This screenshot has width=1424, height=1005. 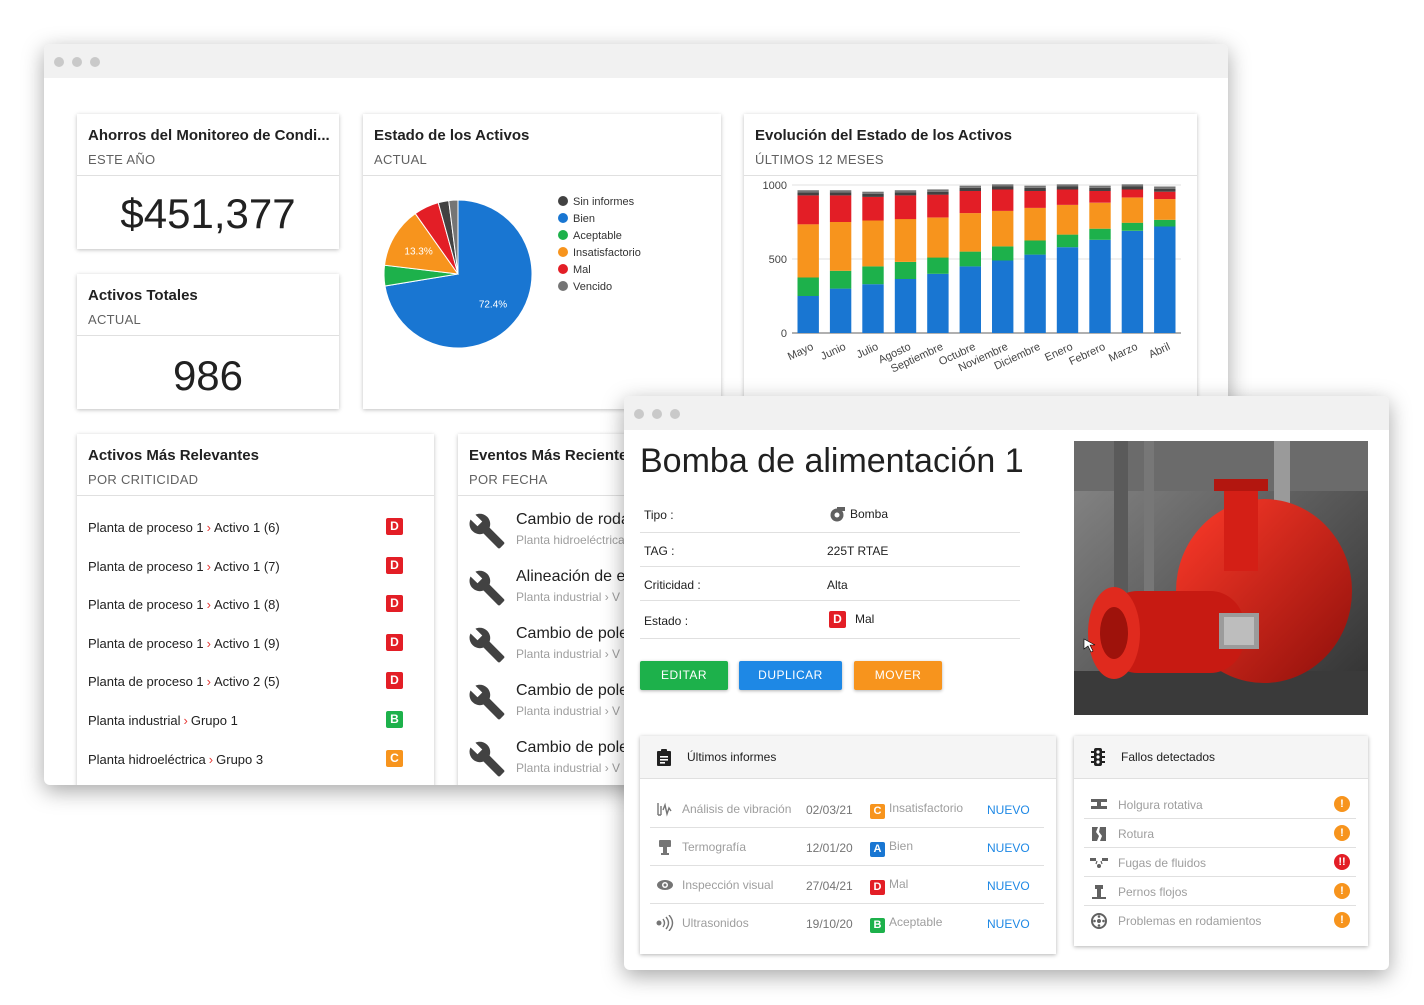 I want to click on report-name: Inspección visual, so click(x=728, y=885).